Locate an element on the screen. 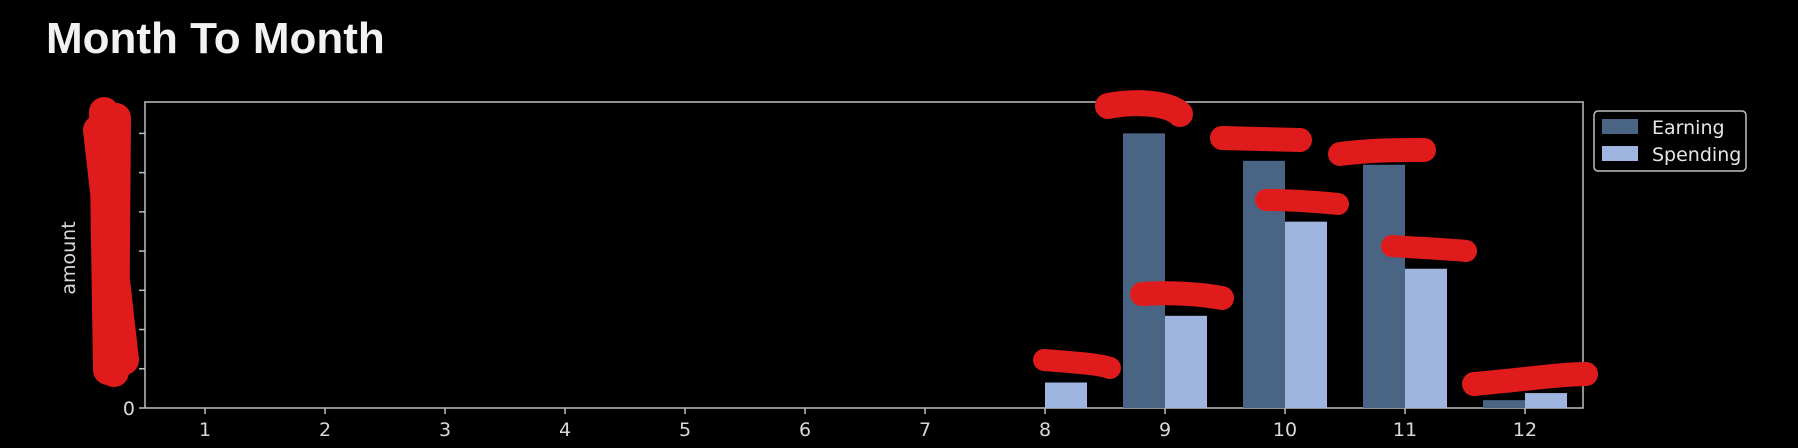 This screenshot has height=448, width=1798. x-tick-label: 9 is located at coordinates (1165, 430).